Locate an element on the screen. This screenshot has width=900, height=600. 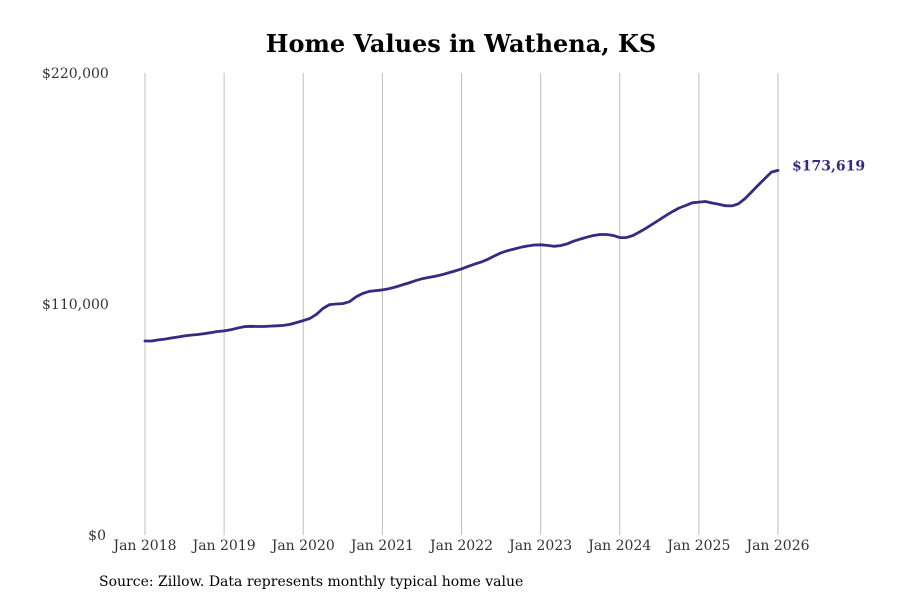
y-axis: $0 $110,000 $220,000 is located at coordinates (75, 305).